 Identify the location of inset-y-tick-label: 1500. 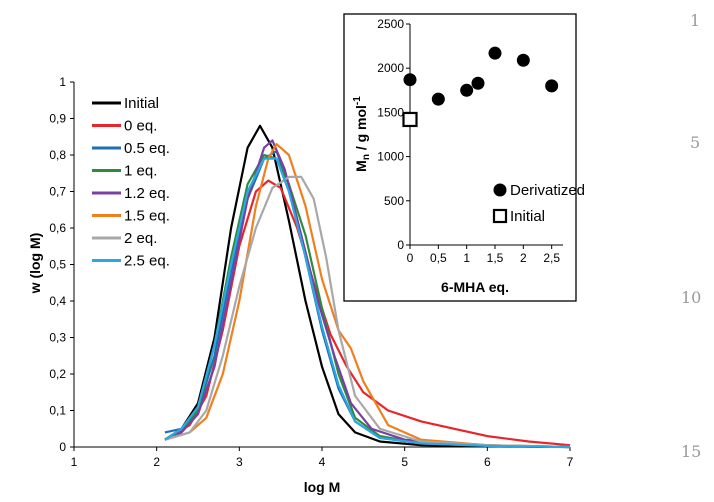
(390, 112).